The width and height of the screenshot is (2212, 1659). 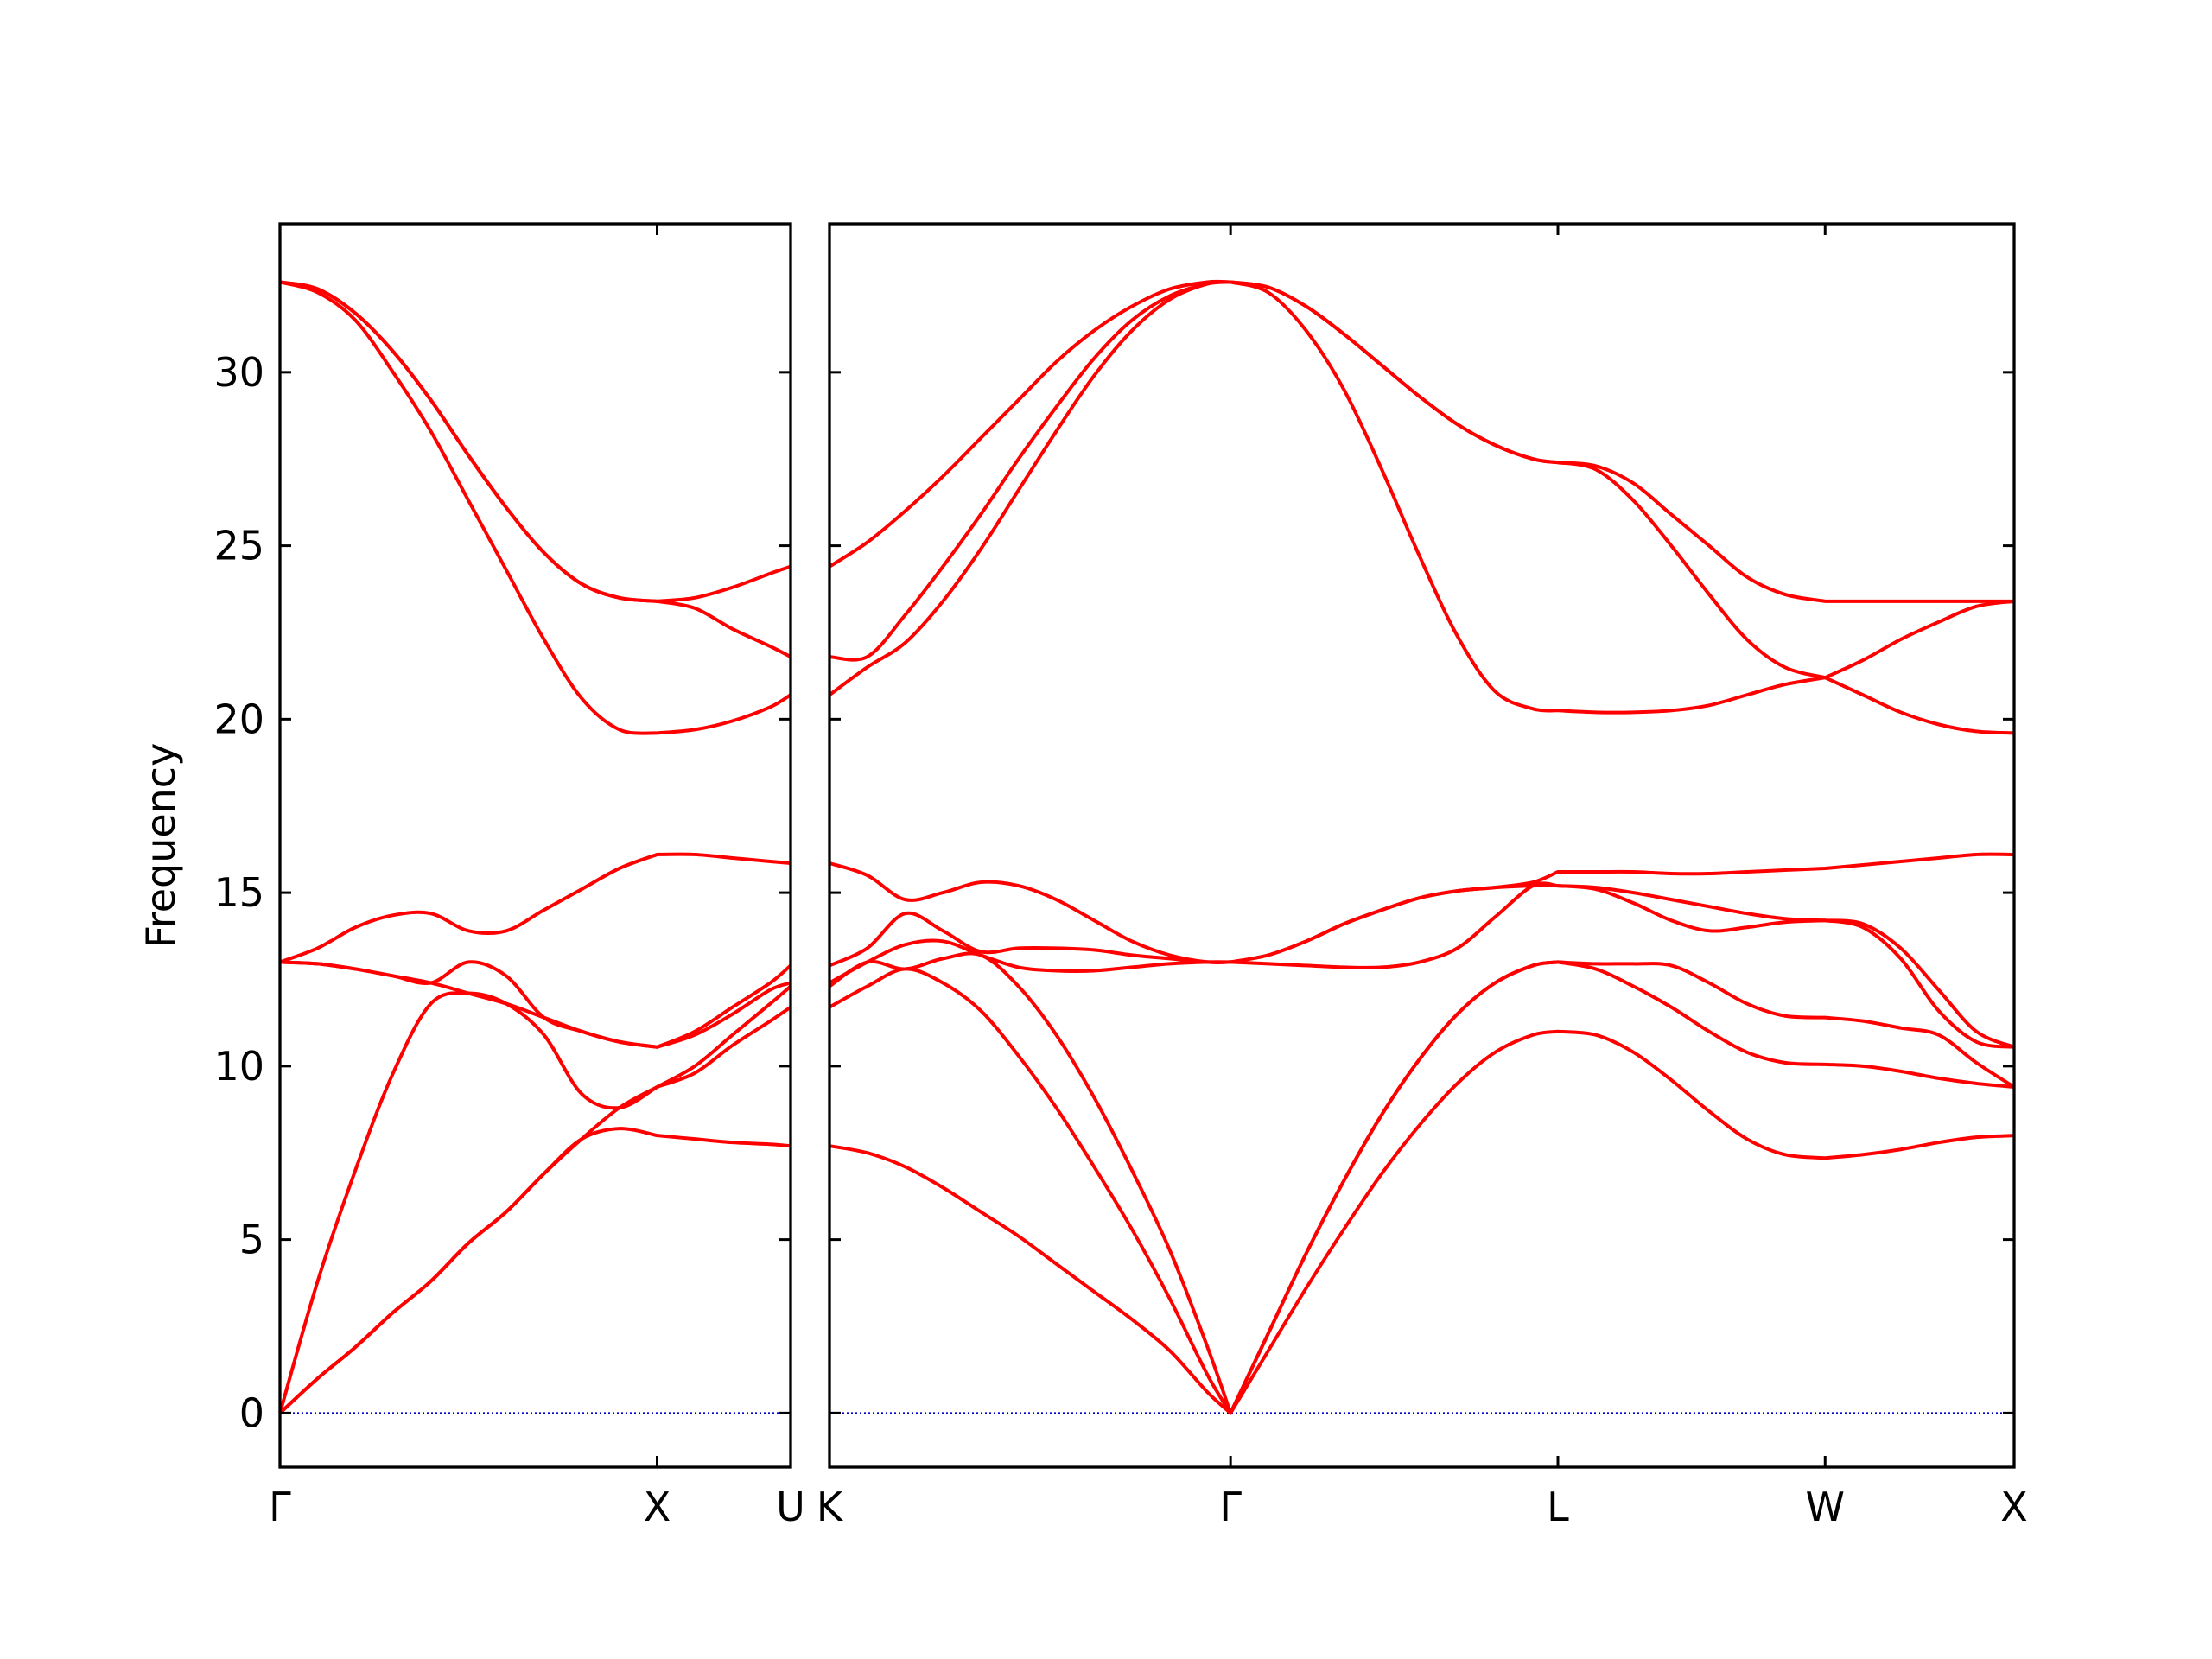 I want to click on y-tick-label: 5, so click(x=251, y=1240).